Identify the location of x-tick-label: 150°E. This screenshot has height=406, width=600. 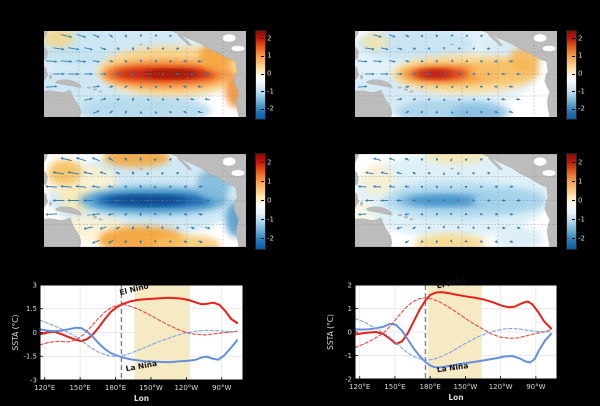
(394, 387).